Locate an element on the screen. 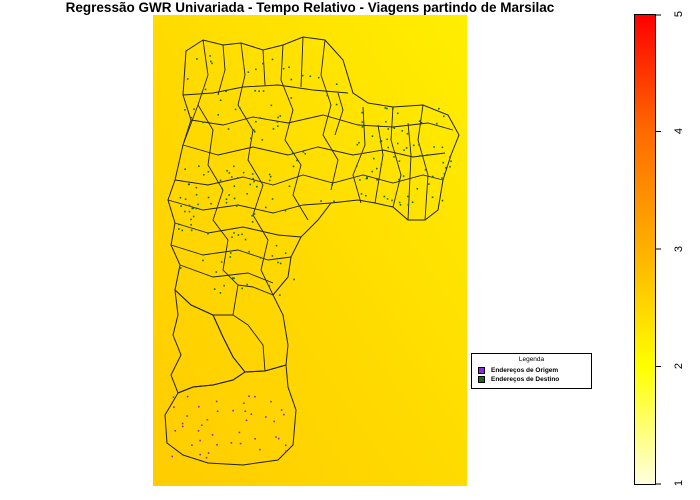 The height and width of the screenshot is (500, 700). colorbar-tick-2: 2 is located at coordinates (679, 366).